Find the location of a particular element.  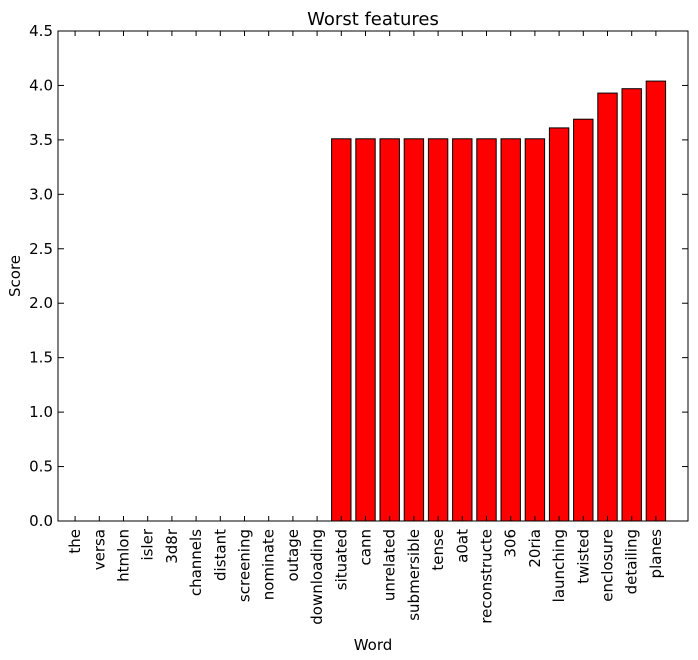

y-tick-label: 4.0 is located at coordinates (41, 85).